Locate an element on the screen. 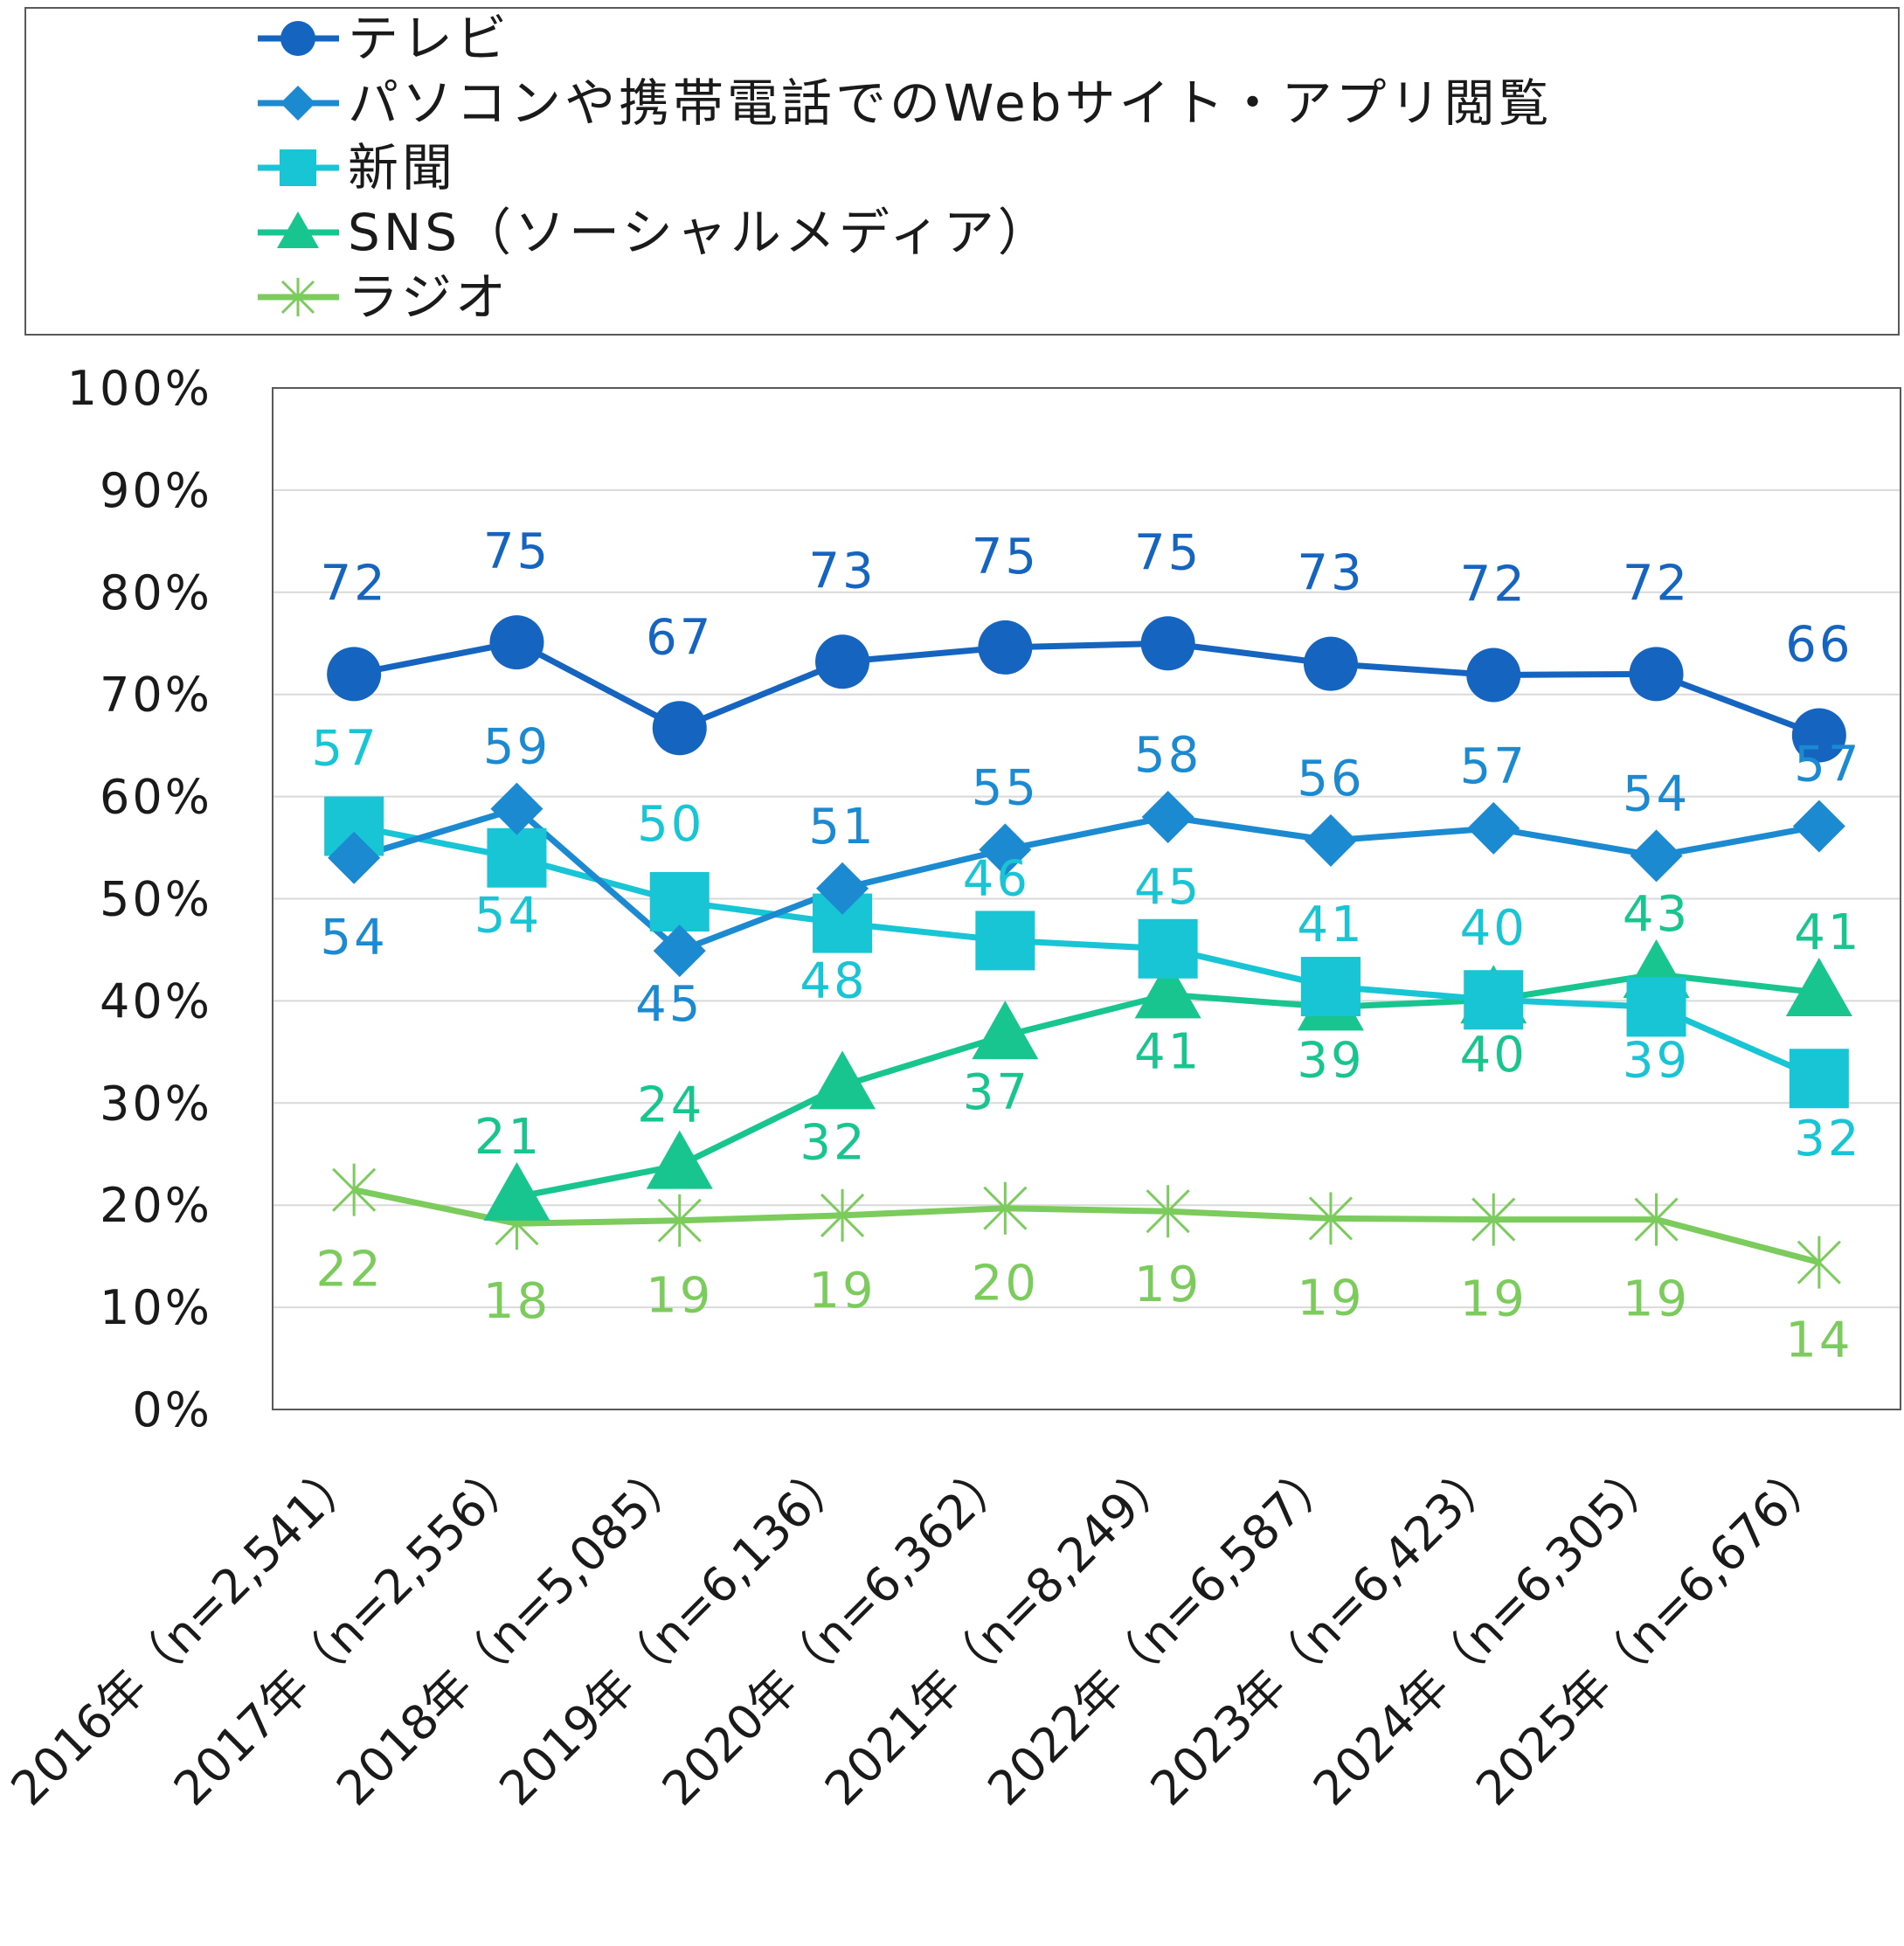  data-label: 45 is located at coordinates (669, 1004).